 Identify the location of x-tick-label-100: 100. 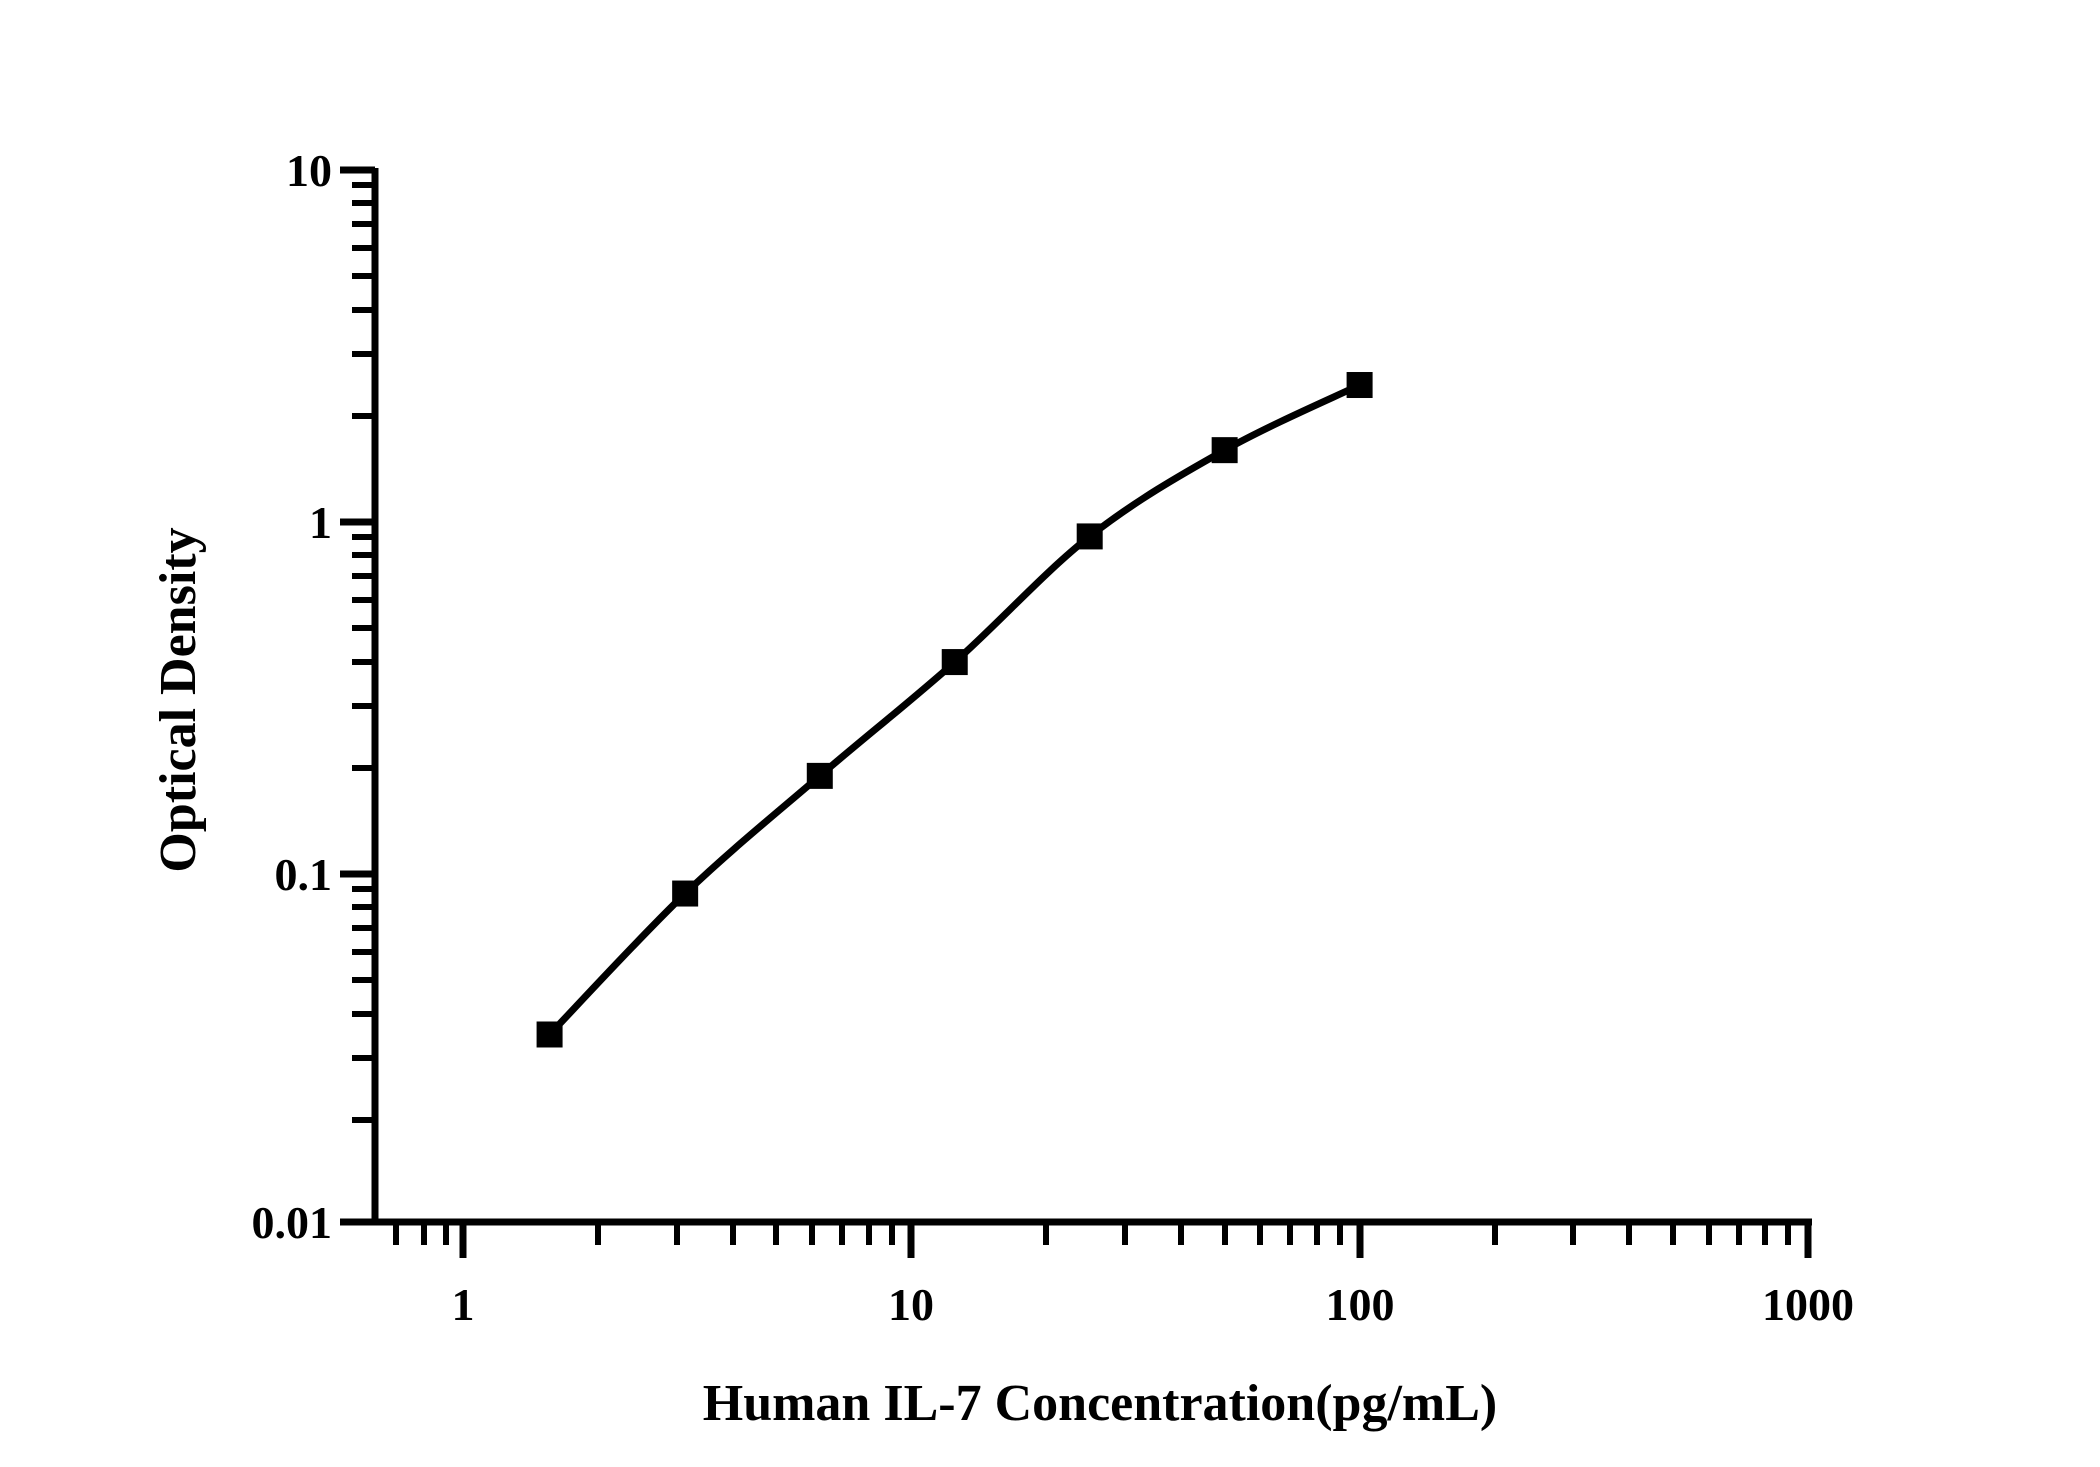
(1360, 1304).